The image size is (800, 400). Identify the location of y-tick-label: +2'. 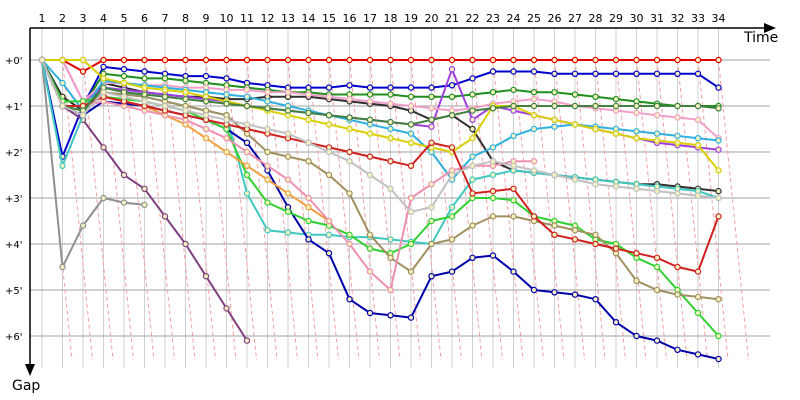
(14, 153).